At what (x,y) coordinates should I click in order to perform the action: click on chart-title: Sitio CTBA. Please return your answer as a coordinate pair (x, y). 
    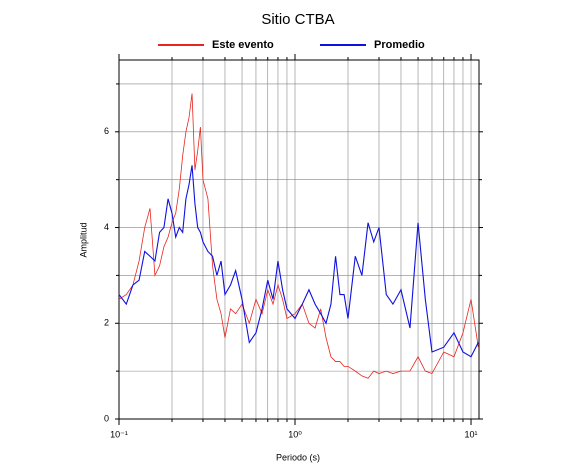
    Looking at the image, I should click on (297, 19).